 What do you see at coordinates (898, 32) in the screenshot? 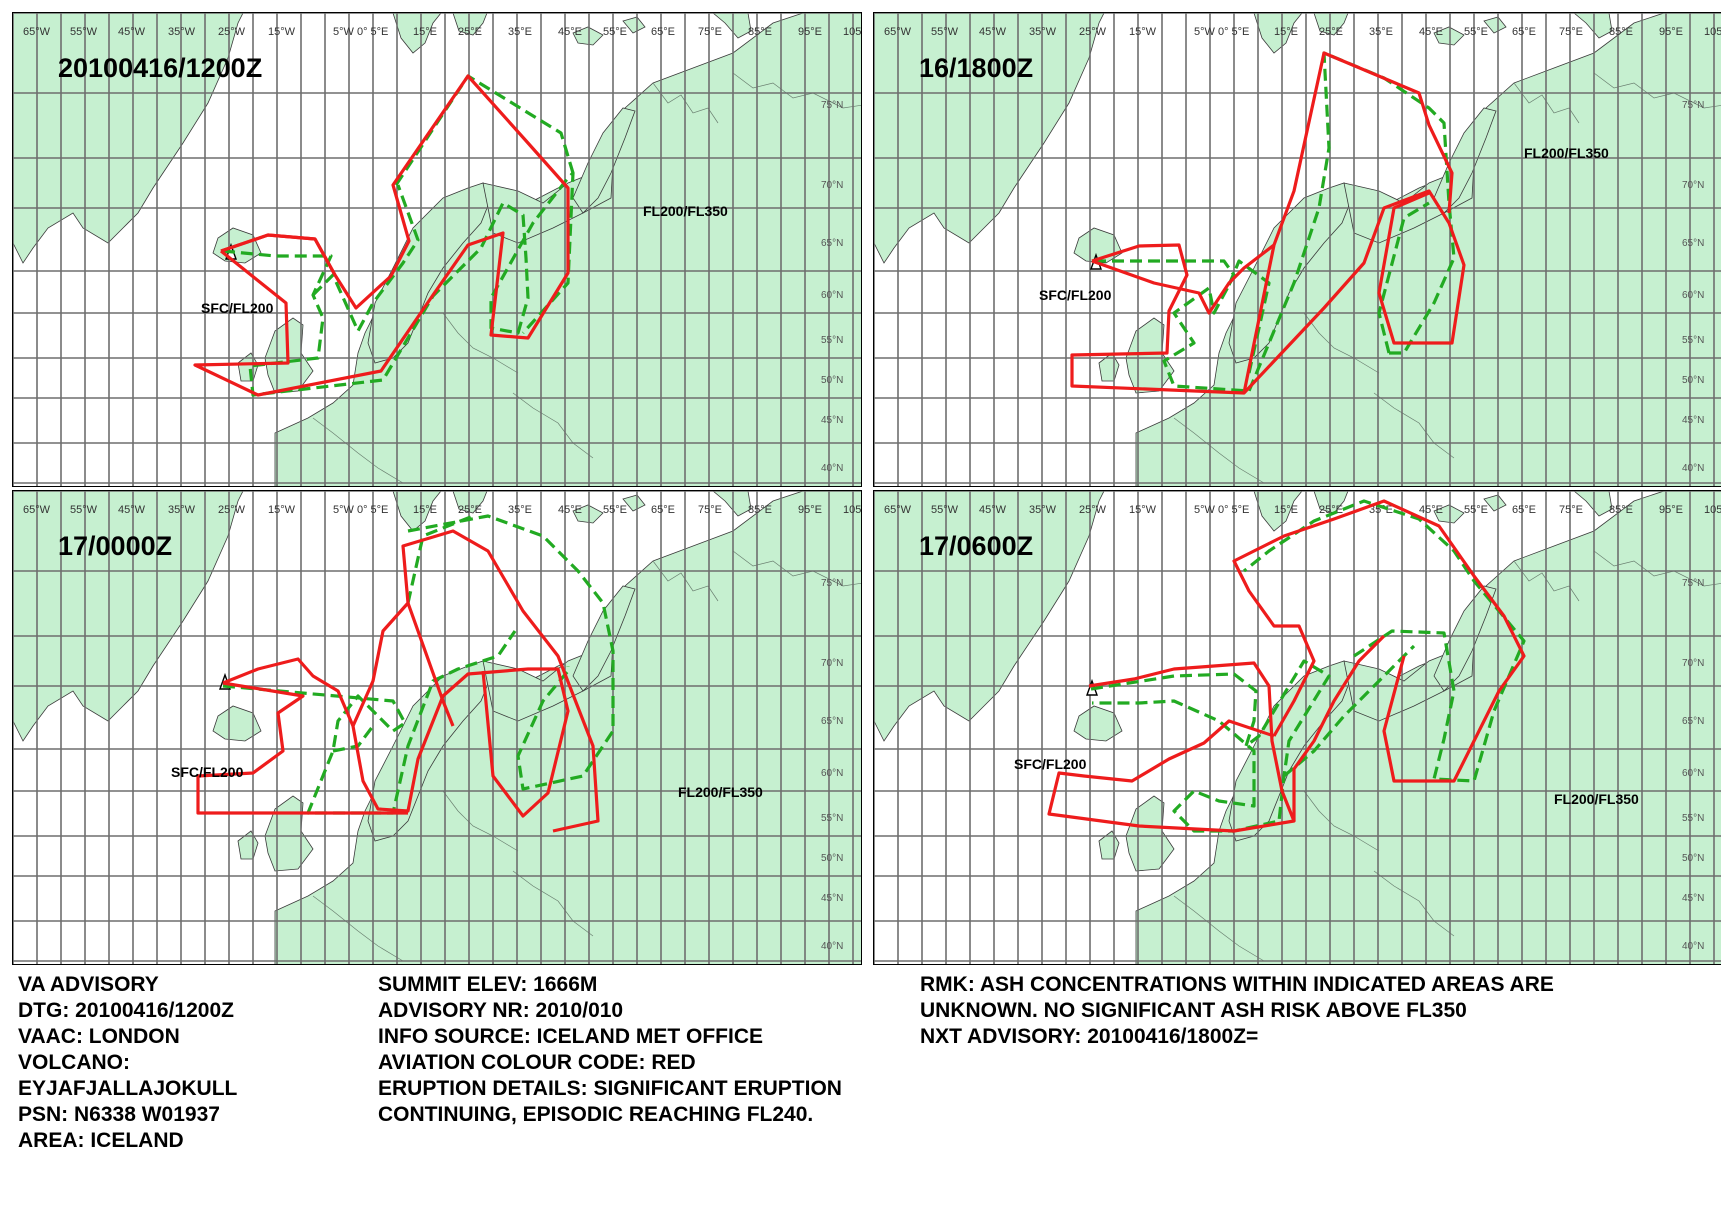
I see `longitude-label: 65°W` at bounding box center [898, 32].